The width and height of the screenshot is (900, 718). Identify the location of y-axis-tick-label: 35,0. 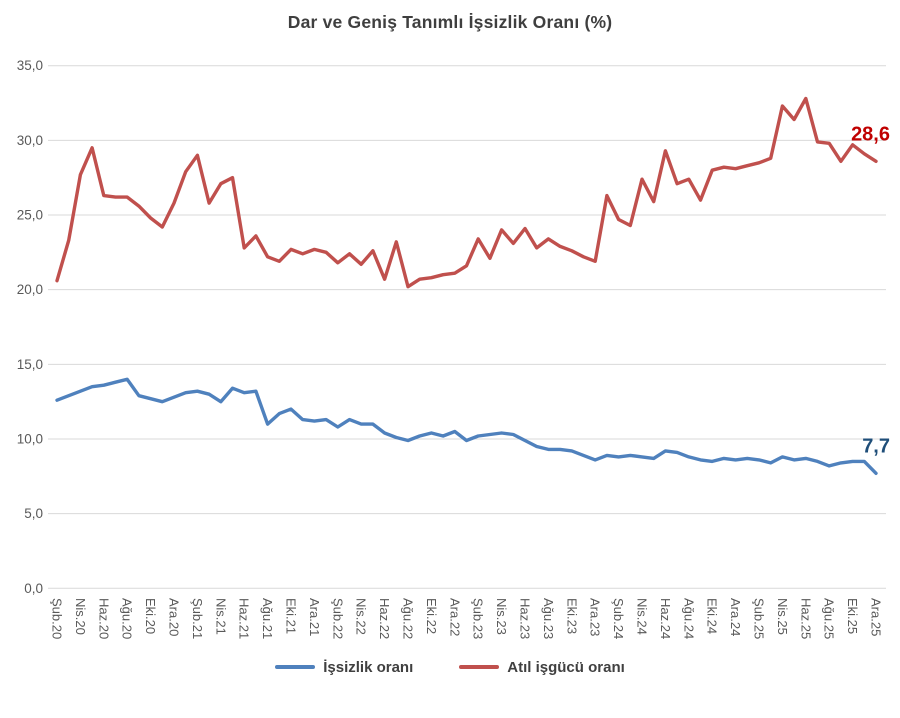
(30, 65).